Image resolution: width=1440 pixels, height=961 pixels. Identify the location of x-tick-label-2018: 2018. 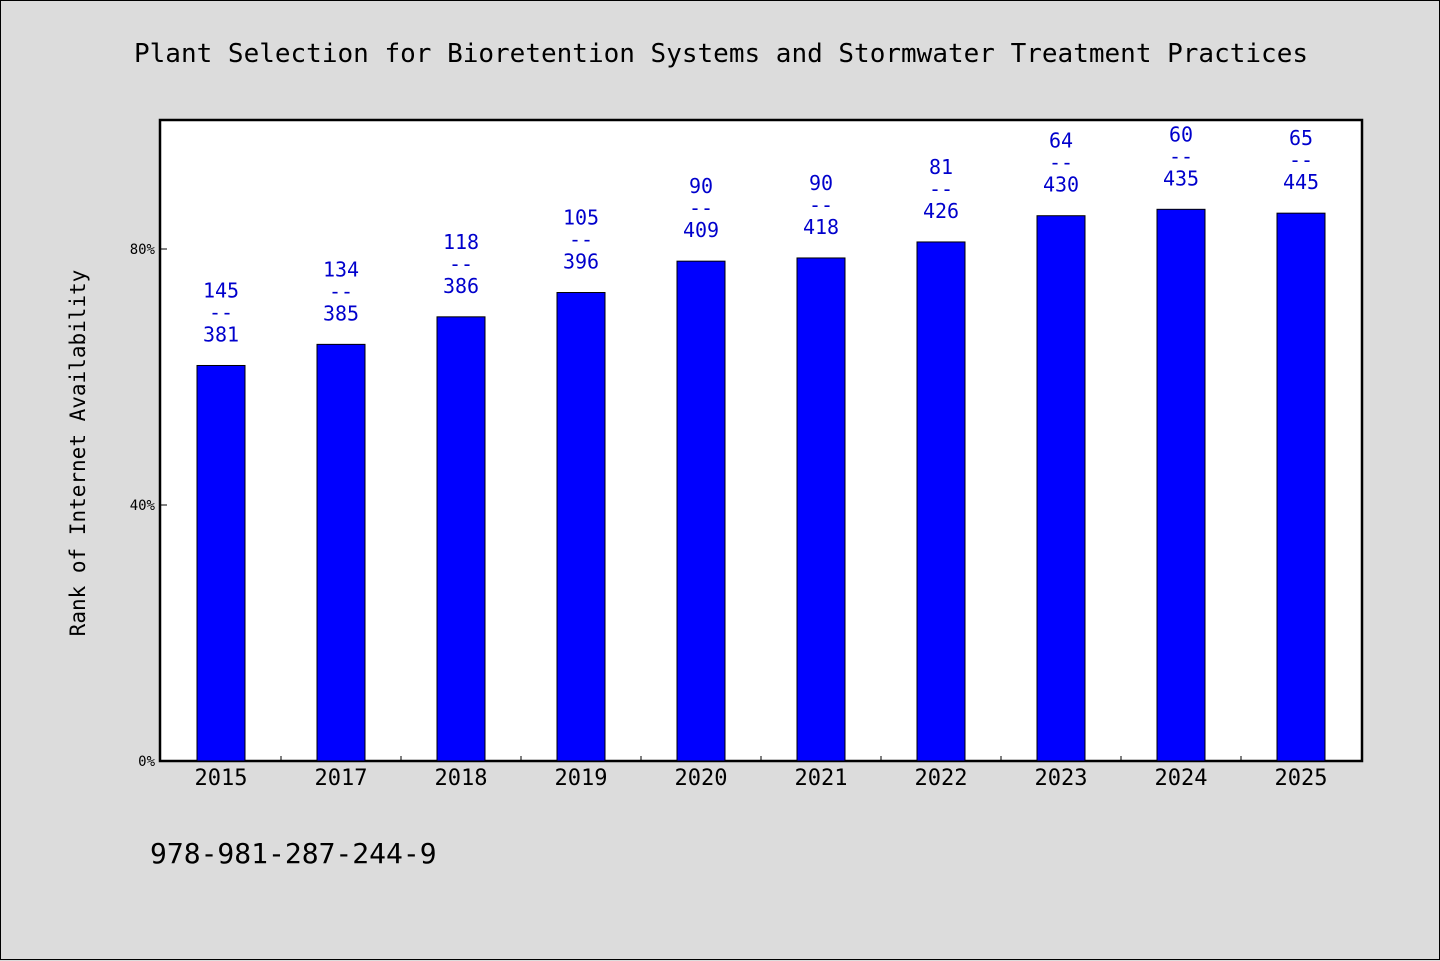
(461, 778).